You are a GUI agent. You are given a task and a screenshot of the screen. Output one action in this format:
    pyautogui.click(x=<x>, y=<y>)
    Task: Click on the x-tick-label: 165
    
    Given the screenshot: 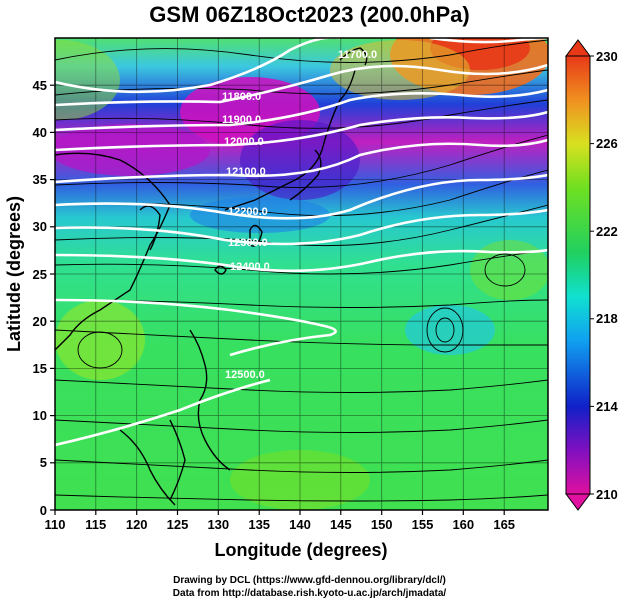 What is the action you would take?
    pyautogui.click(x=504, y=524)
    